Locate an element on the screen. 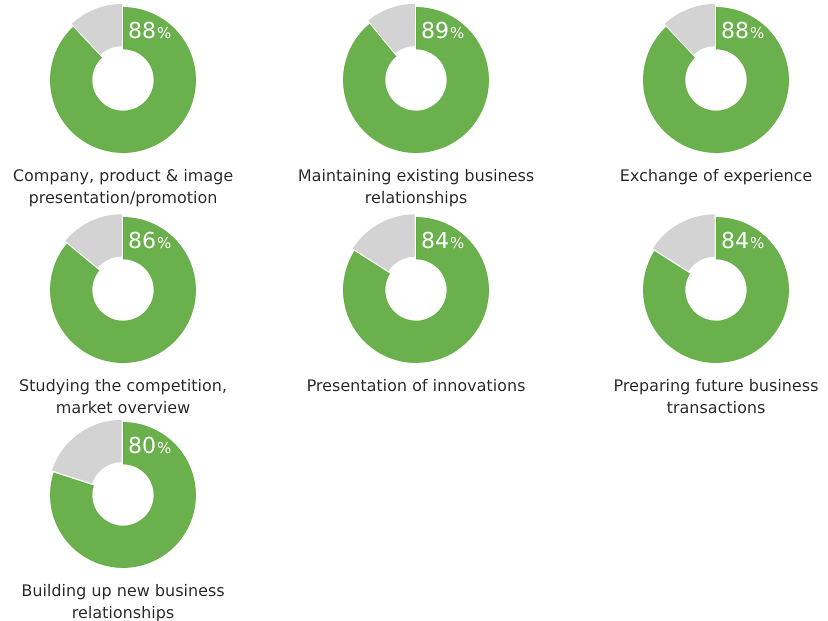 The height and width of the screenshot is (621, 828). text: Presentation of innovations is located at coordinates (416, 386).